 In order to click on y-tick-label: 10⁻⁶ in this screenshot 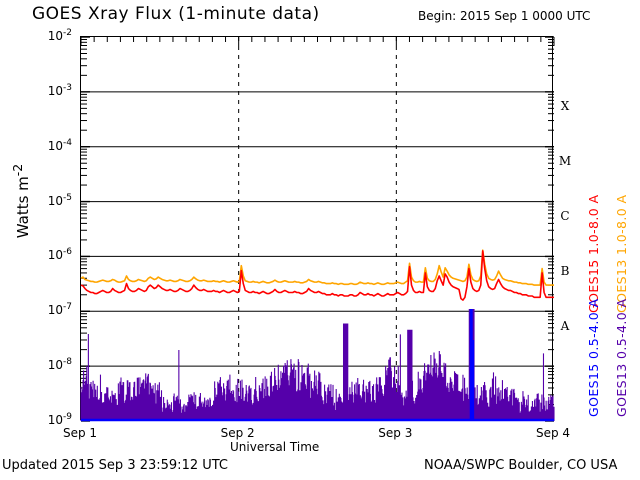, I will do `click(59, 255)`.